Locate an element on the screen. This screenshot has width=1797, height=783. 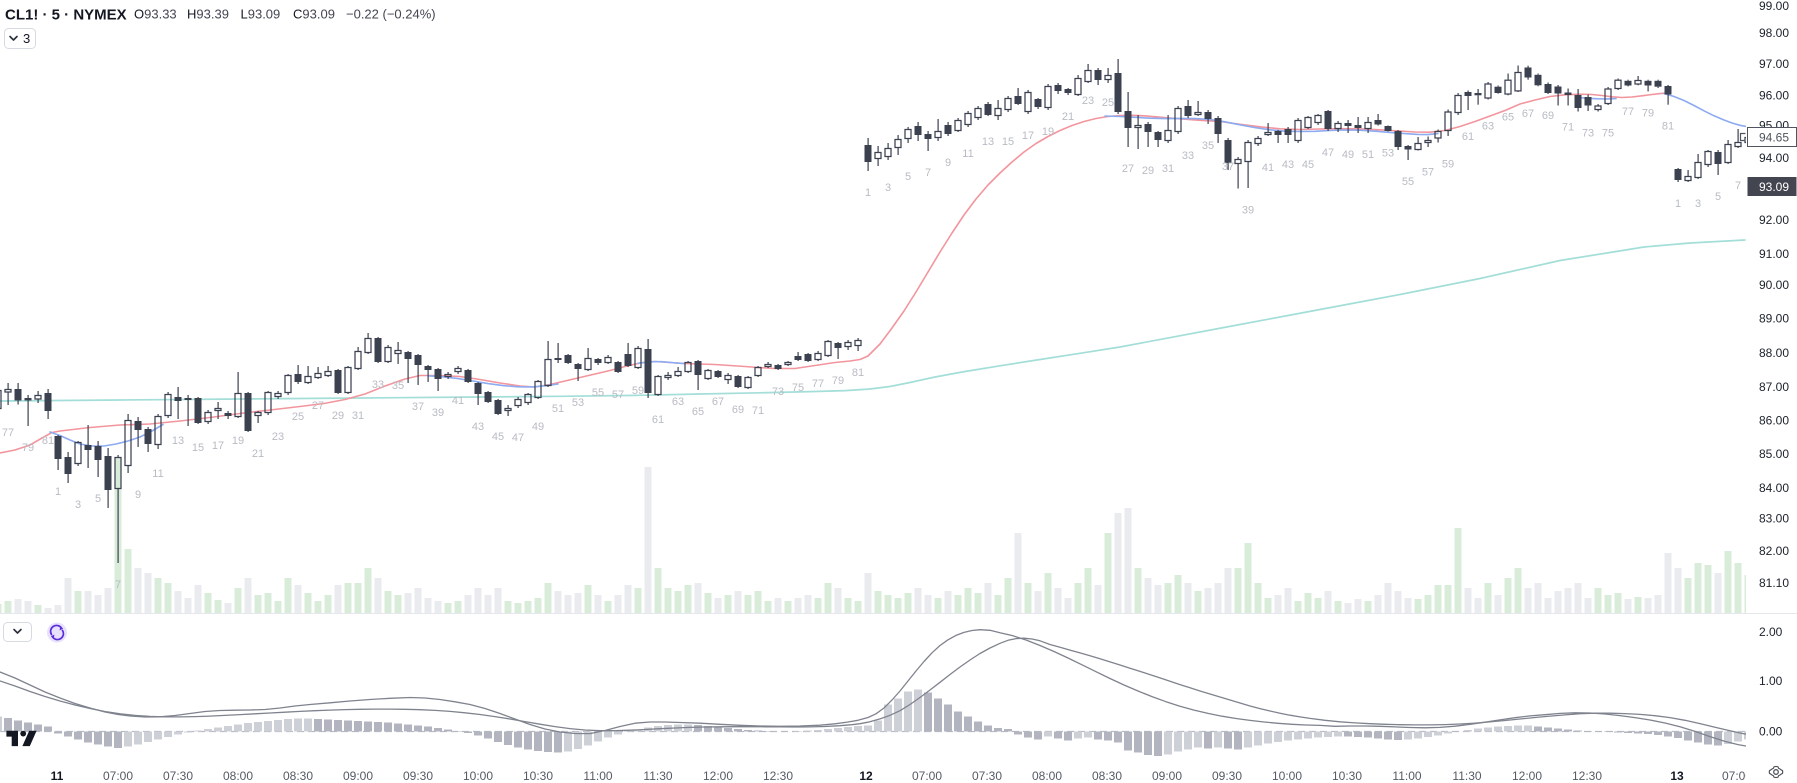
svg-text: 37 is located at coordinates (1228, 167).